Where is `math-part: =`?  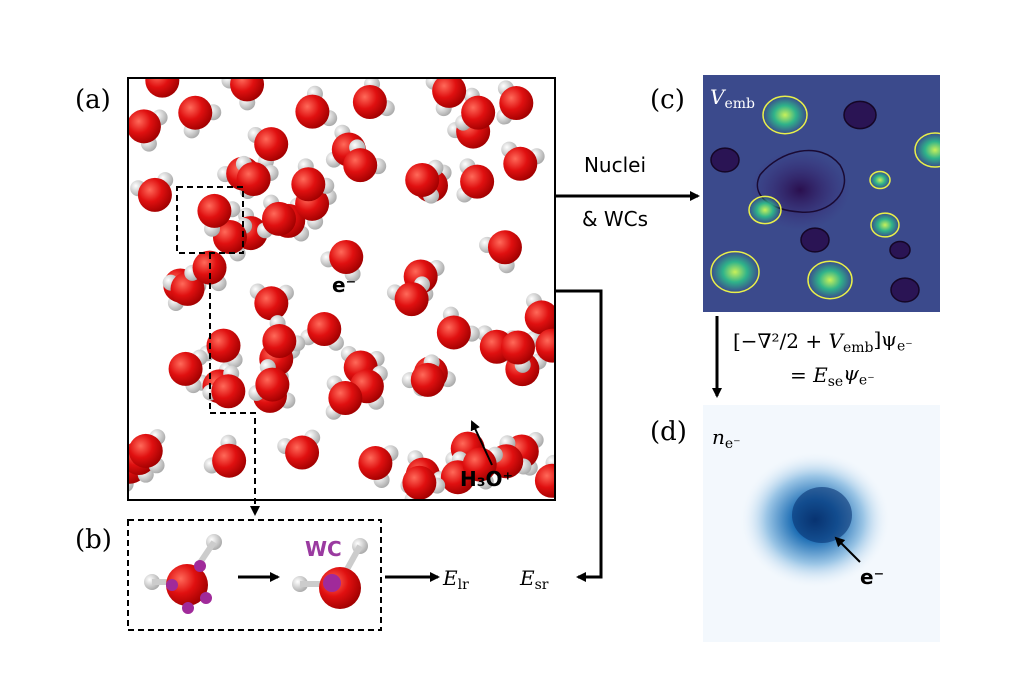
math-part: = is located at coordinates (801, 375).